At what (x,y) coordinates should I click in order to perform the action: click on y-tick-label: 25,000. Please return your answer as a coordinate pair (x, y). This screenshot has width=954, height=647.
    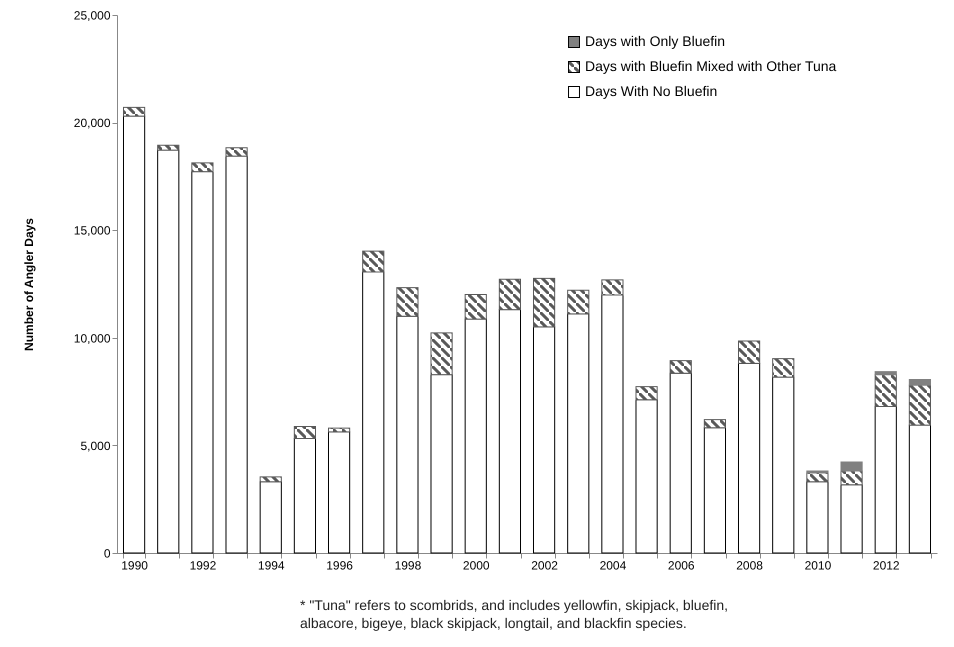
    Looking at the image, I should click on (92, 15).